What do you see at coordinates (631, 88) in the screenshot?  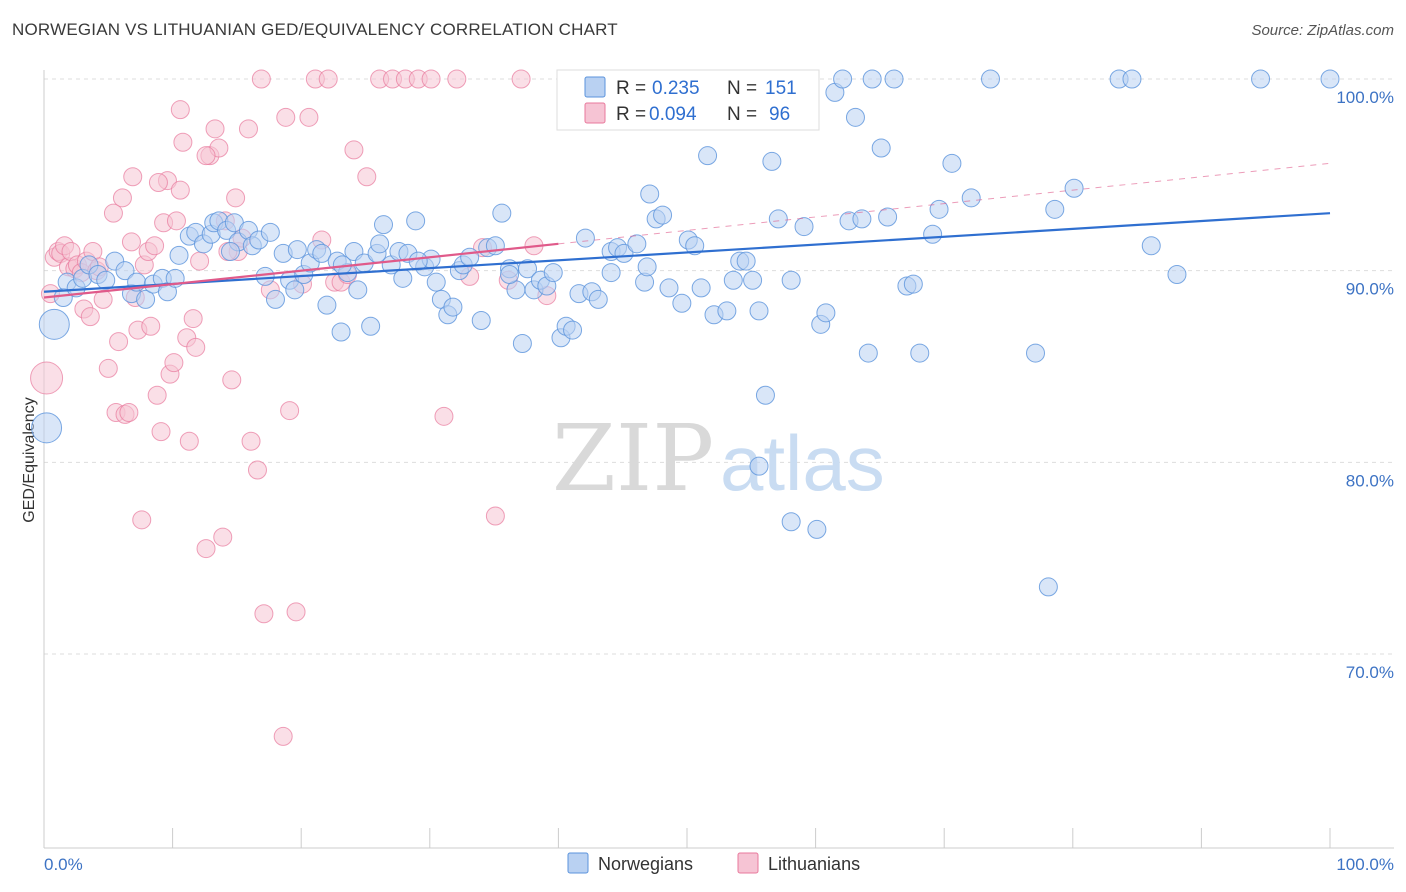 I see `legend-r-label-1: R =` at bounding box center [631, 88].